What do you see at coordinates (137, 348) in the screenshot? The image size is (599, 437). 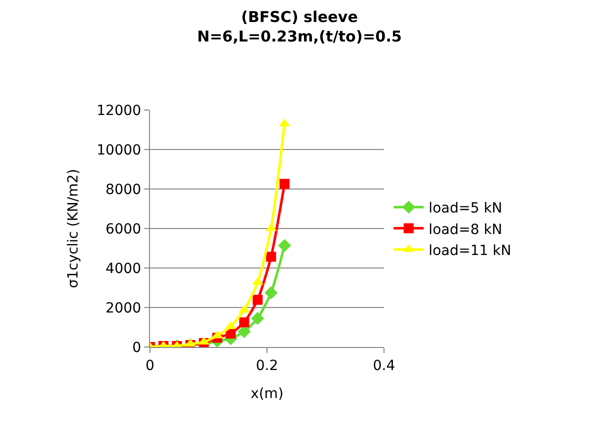 I see `y-tick-label: 0` at bounding box center [137, 348].